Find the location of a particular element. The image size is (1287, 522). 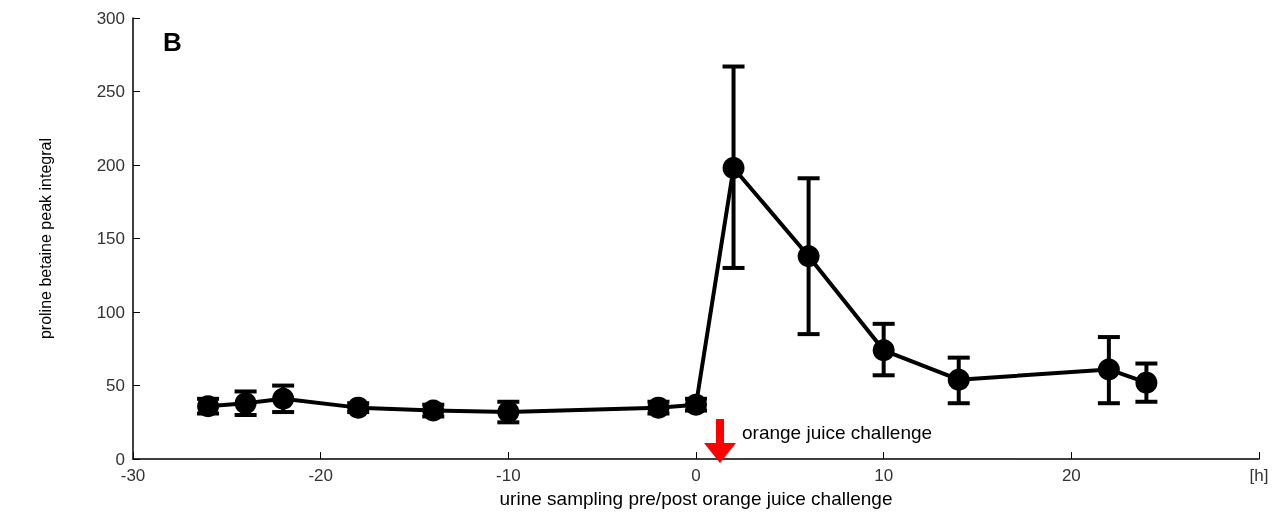

y-tick-label: 0 is located at coordinates (120, 459).